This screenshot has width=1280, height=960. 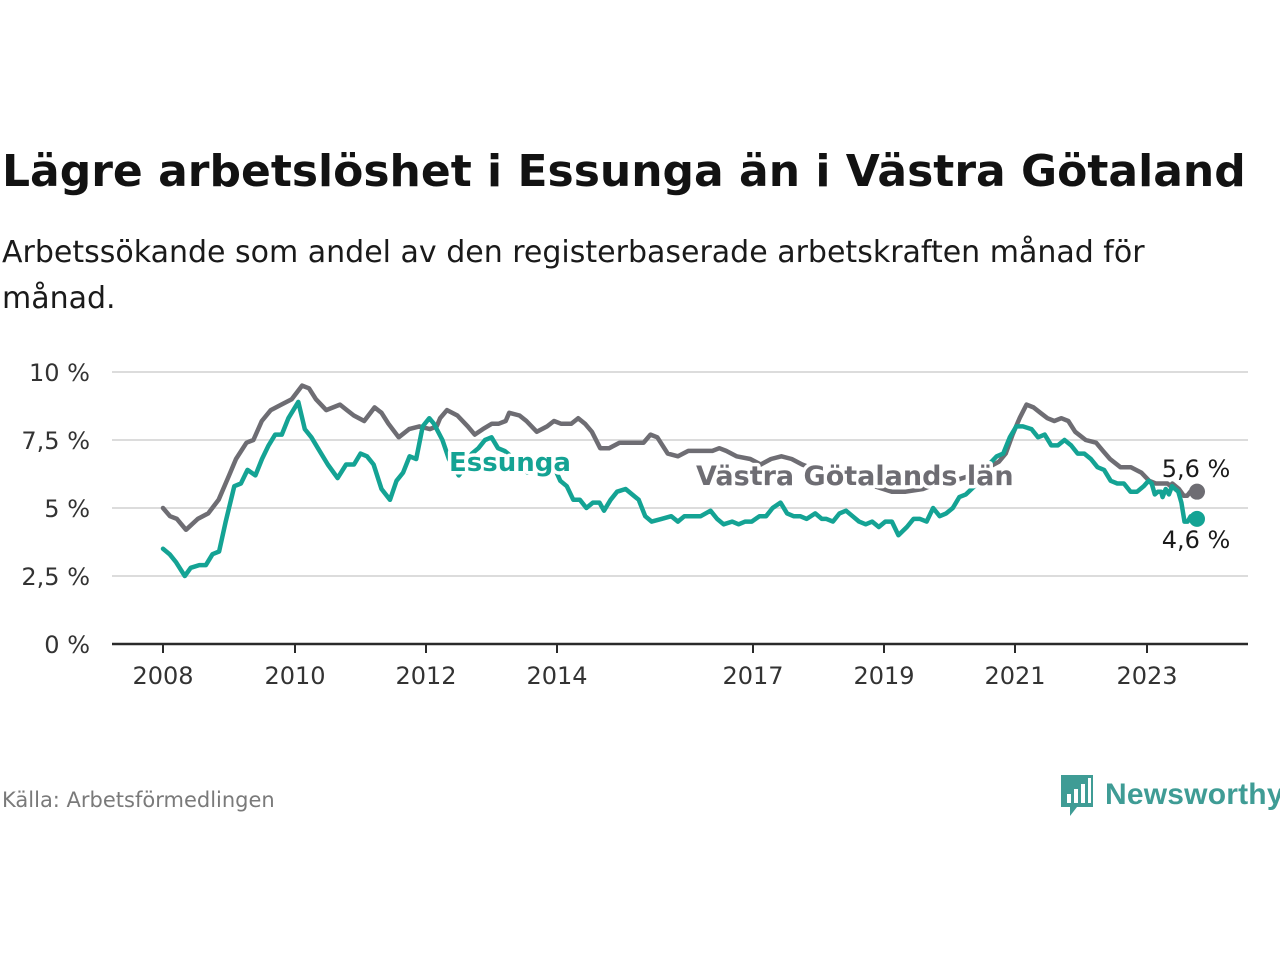 What do you see at coordinates (67, 645) in the screenshot?
I see `y-tick-label: 0 %` at bounding box center [67, 645].